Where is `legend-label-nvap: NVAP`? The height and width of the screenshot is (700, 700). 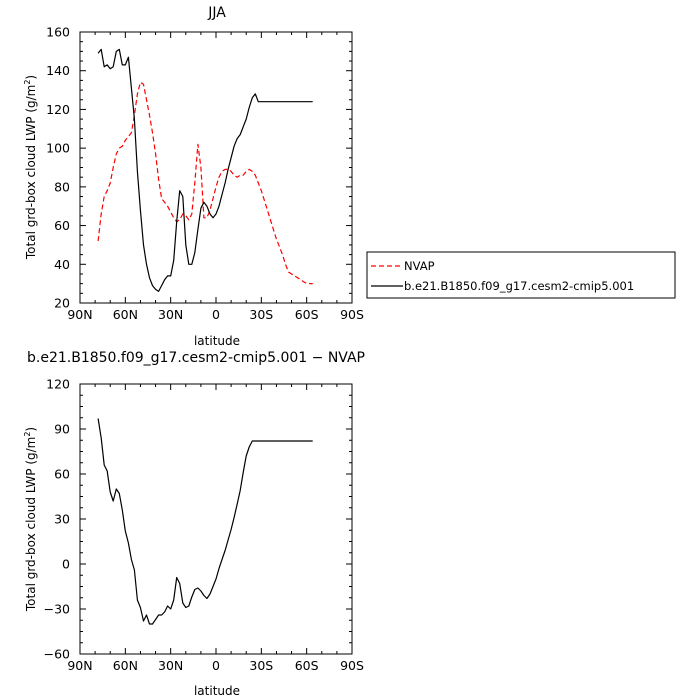 legend-label-nvap: NVAP is located at coordinates (419, 266).